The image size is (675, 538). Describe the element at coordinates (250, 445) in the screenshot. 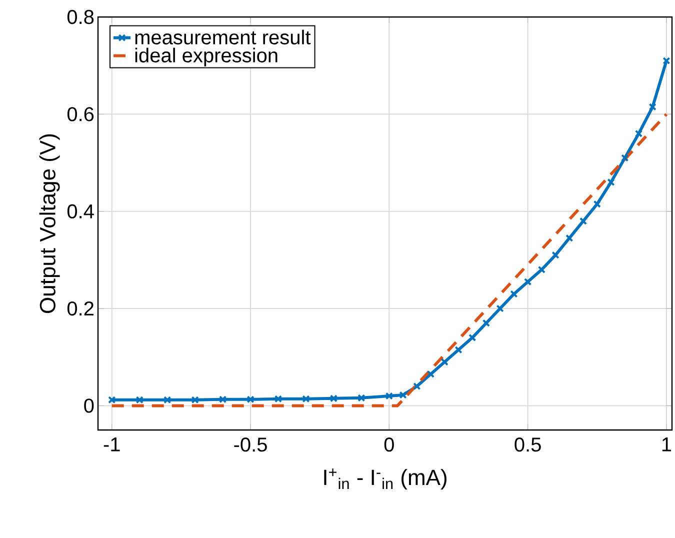

I see `x-tick-label: -0.5` at that location.